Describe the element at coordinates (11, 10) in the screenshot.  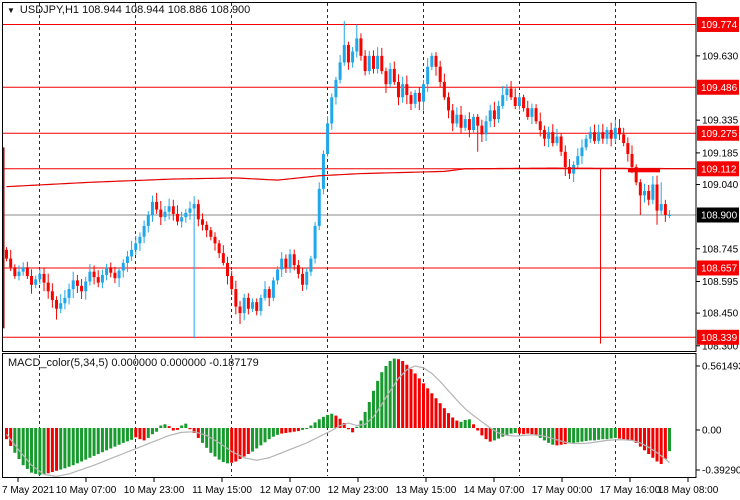
I see `quote-dropdown-icon: ▼` at that location.